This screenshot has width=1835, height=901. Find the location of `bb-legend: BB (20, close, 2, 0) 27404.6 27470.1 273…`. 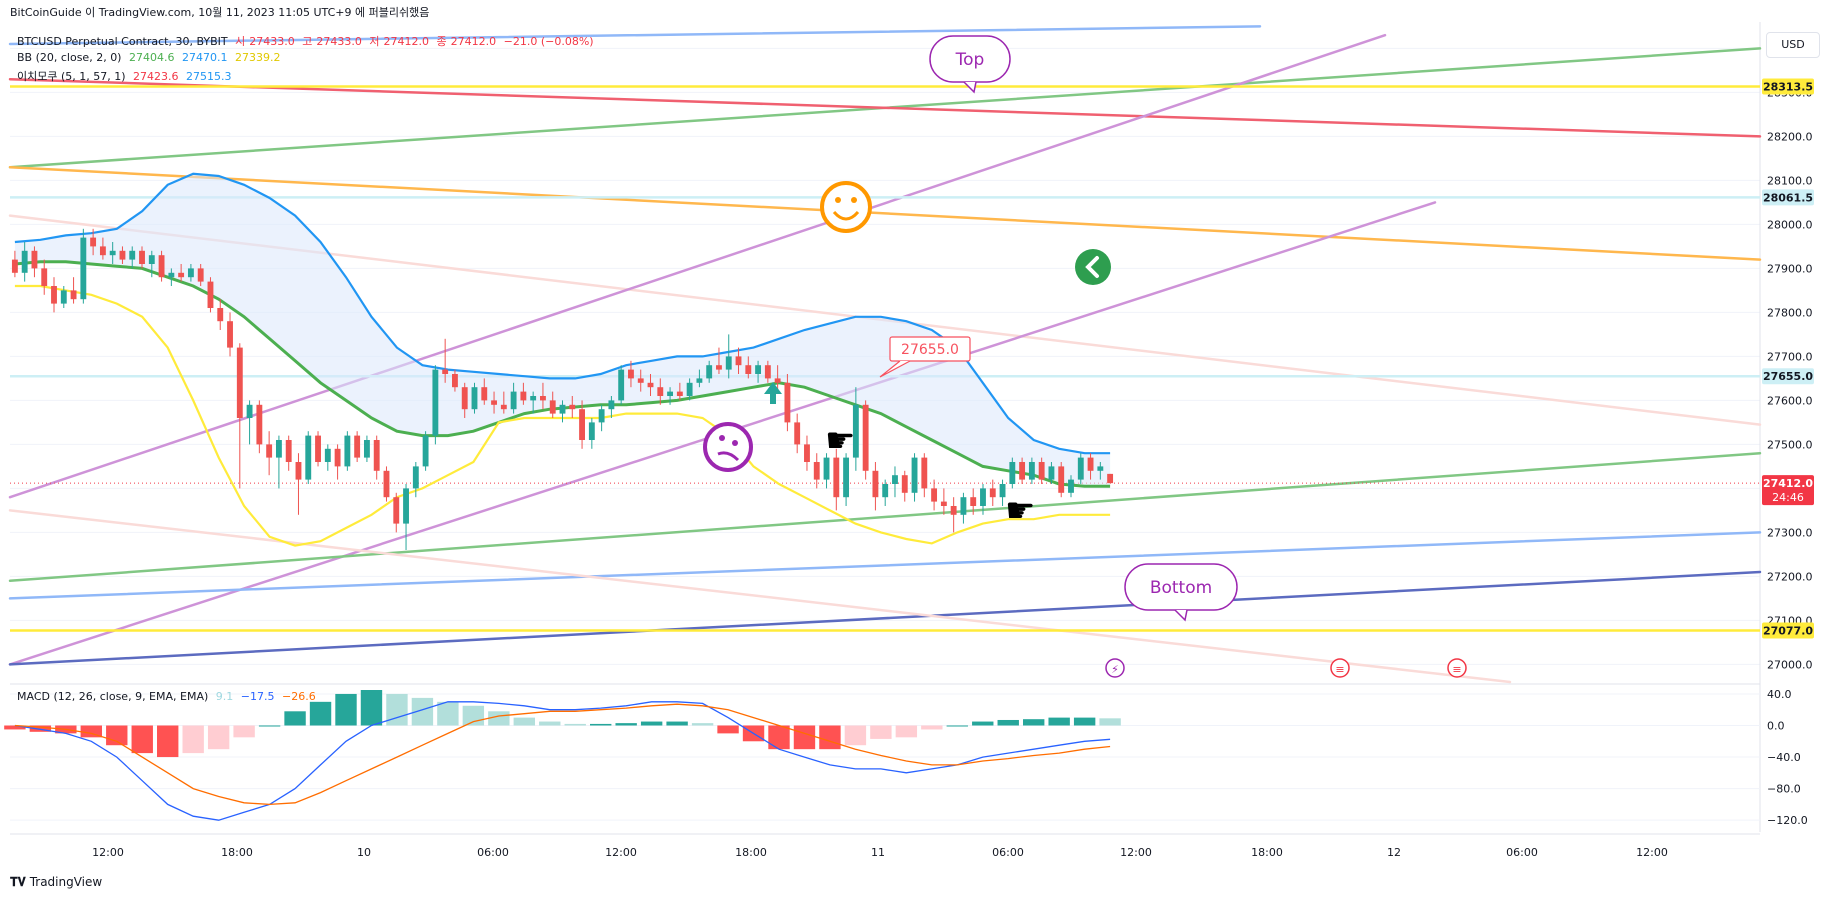

bb-legend: BB (20, close, 2, 0) 27404.6 27470.1 273… is located at coordinates (150, 57).